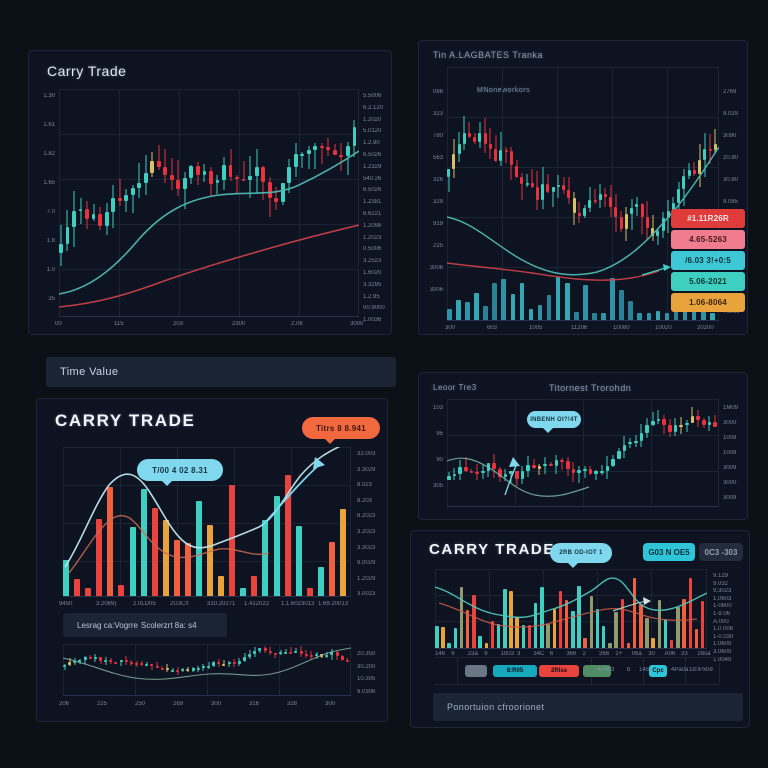 The width and height of the screenshot is (768, 768). Describe the element at coordinates (731, 114) in the screenshot. I see `axis-tick-label: 9.029` at that location.